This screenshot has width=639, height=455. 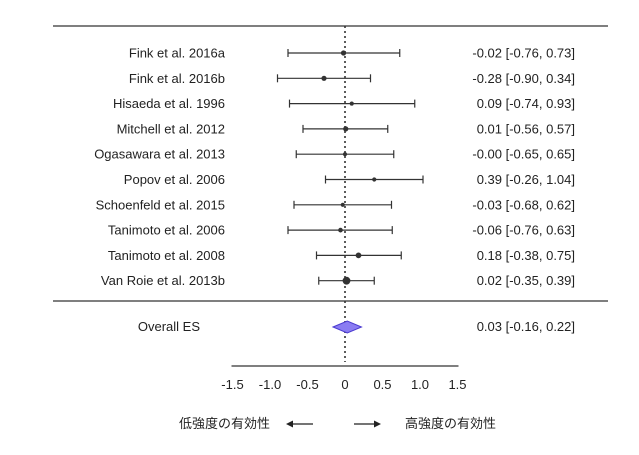 I want to click on study-label: Fink et al. 2016b, so click(x=177, y=78).